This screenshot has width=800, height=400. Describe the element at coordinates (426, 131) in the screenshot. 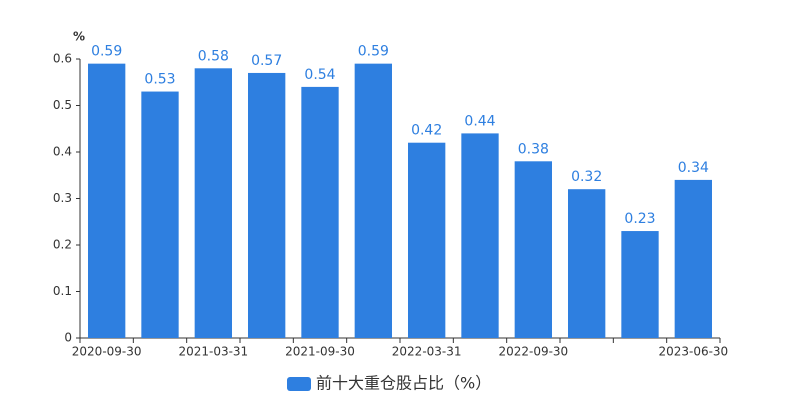

I see `value-label: 0.42` at that location.